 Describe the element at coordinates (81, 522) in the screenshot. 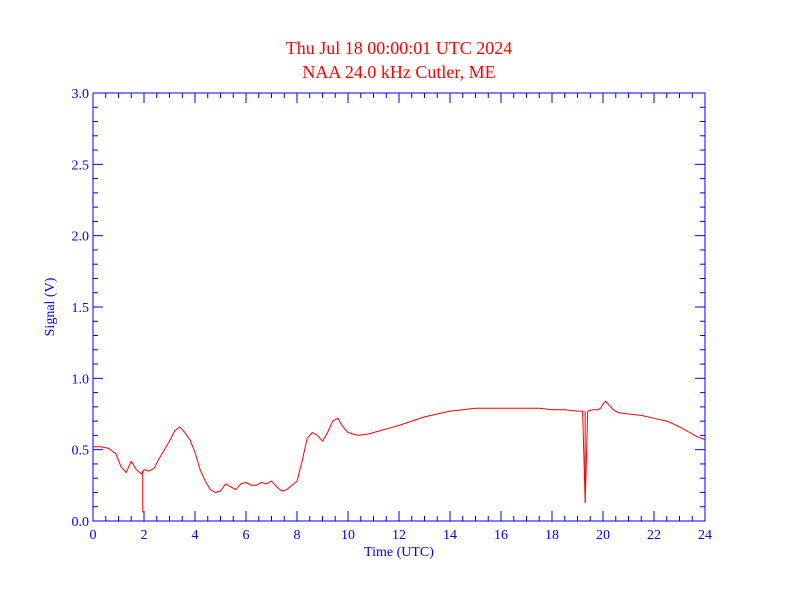

I see `y-tick-label: 0.0` at that location.